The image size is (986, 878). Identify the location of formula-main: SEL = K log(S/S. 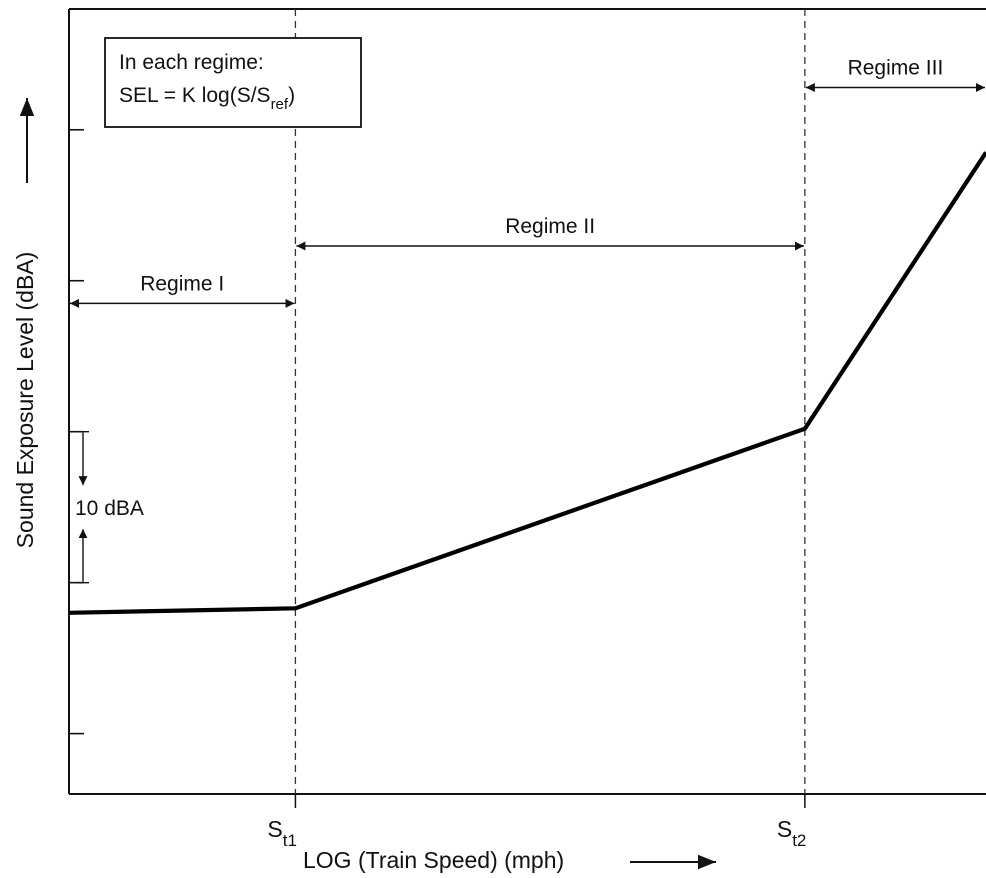
(195, 95).